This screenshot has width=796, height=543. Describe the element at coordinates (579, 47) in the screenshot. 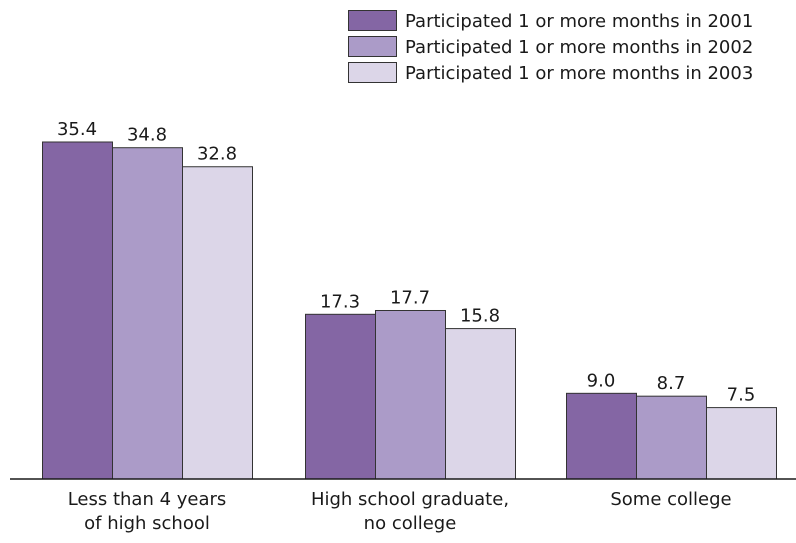

I see `legend-label-2: Participated 1 or more months in 2002` at that location.